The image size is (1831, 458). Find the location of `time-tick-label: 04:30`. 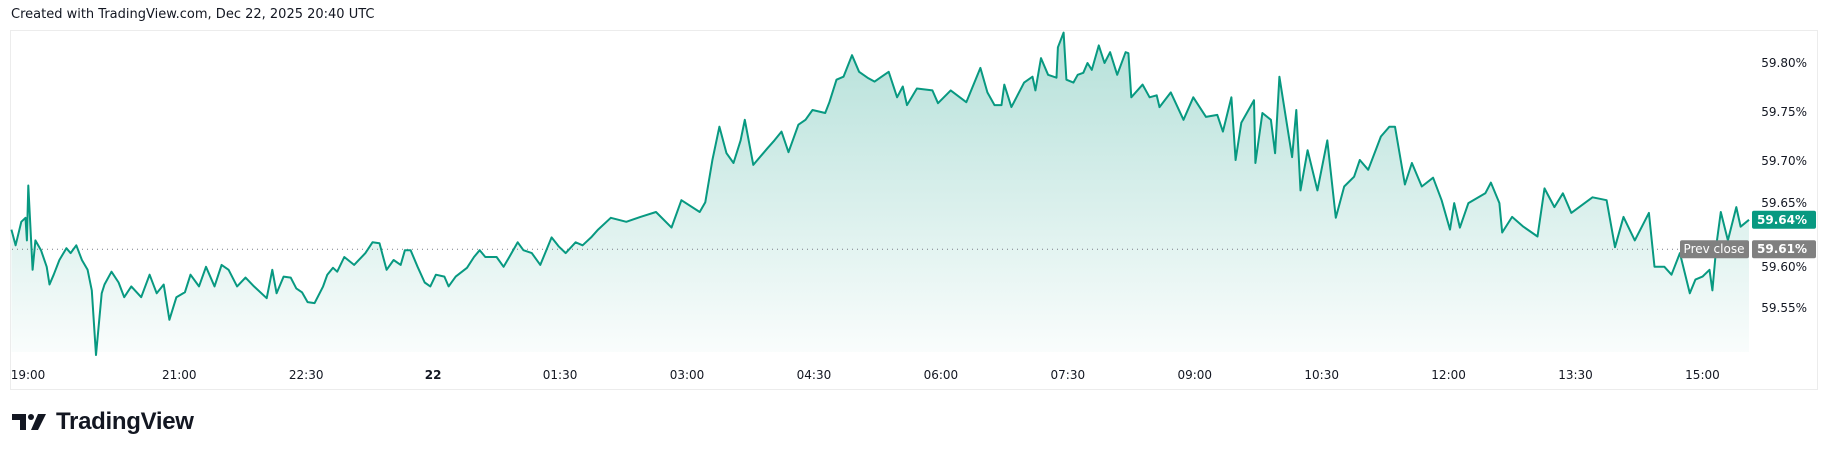

time-tick-label: 04:30 is located at coordinates (814, 375).